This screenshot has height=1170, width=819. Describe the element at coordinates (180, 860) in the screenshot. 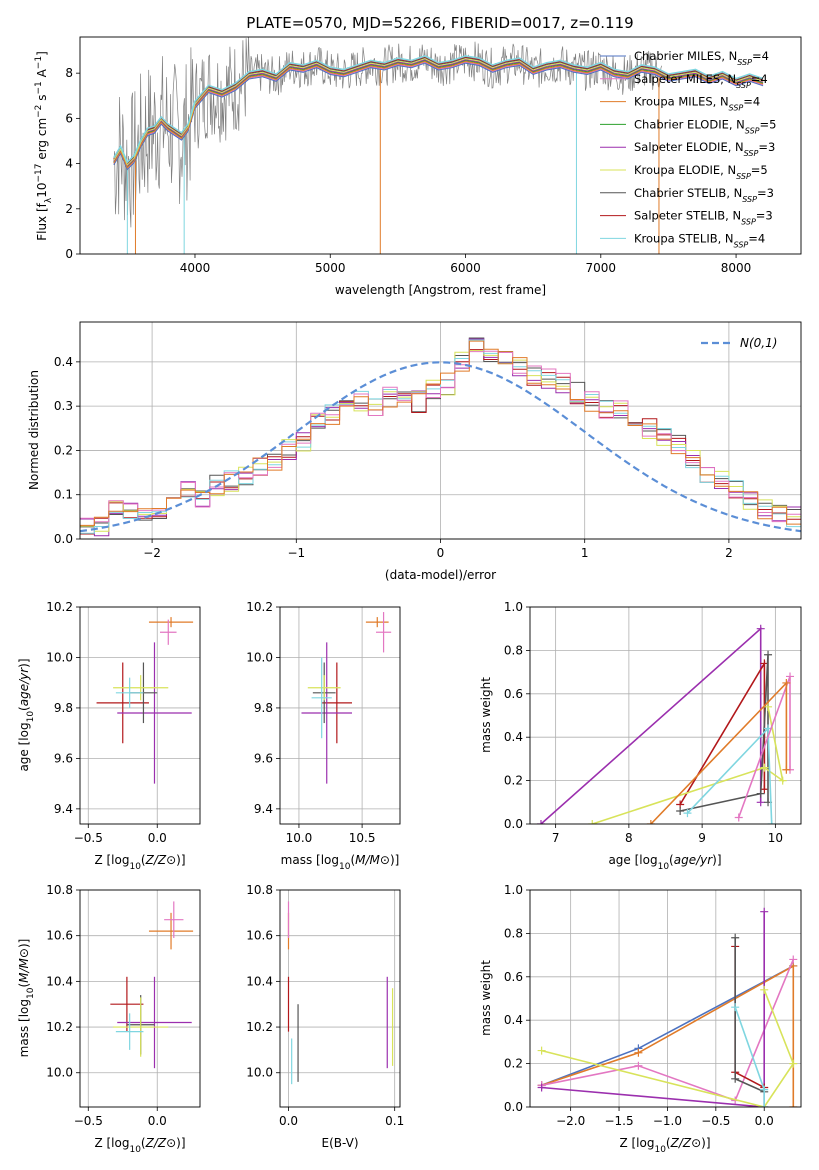

I see `age-vs-z-xlabel-part: )]` at that location.